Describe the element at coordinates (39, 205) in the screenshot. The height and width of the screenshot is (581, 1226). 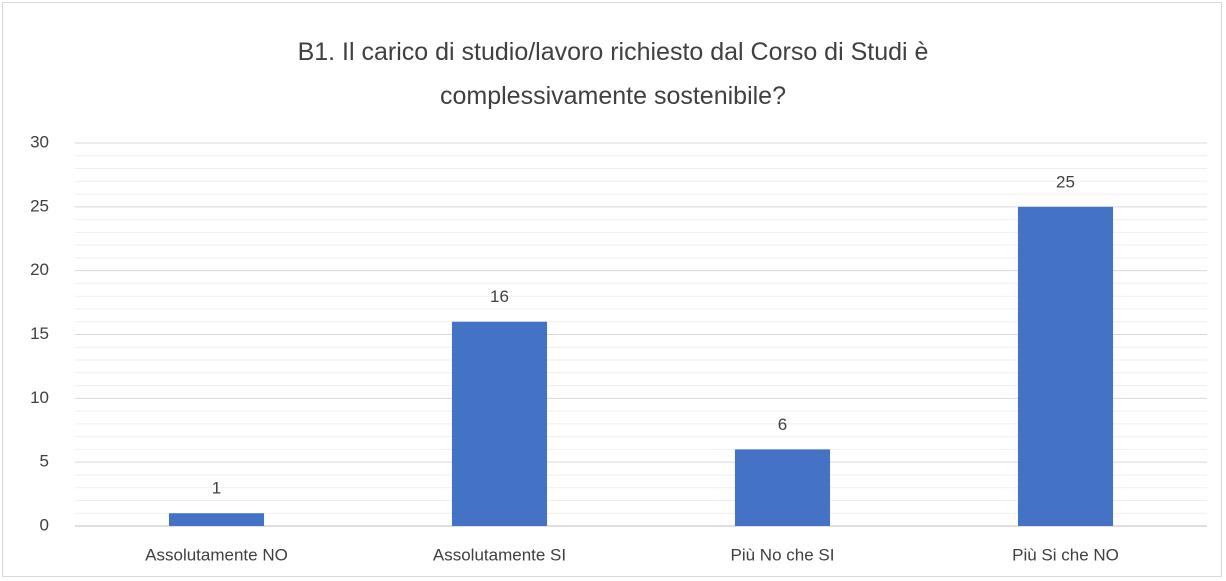
I see `y-tick-label: 25` at that location.